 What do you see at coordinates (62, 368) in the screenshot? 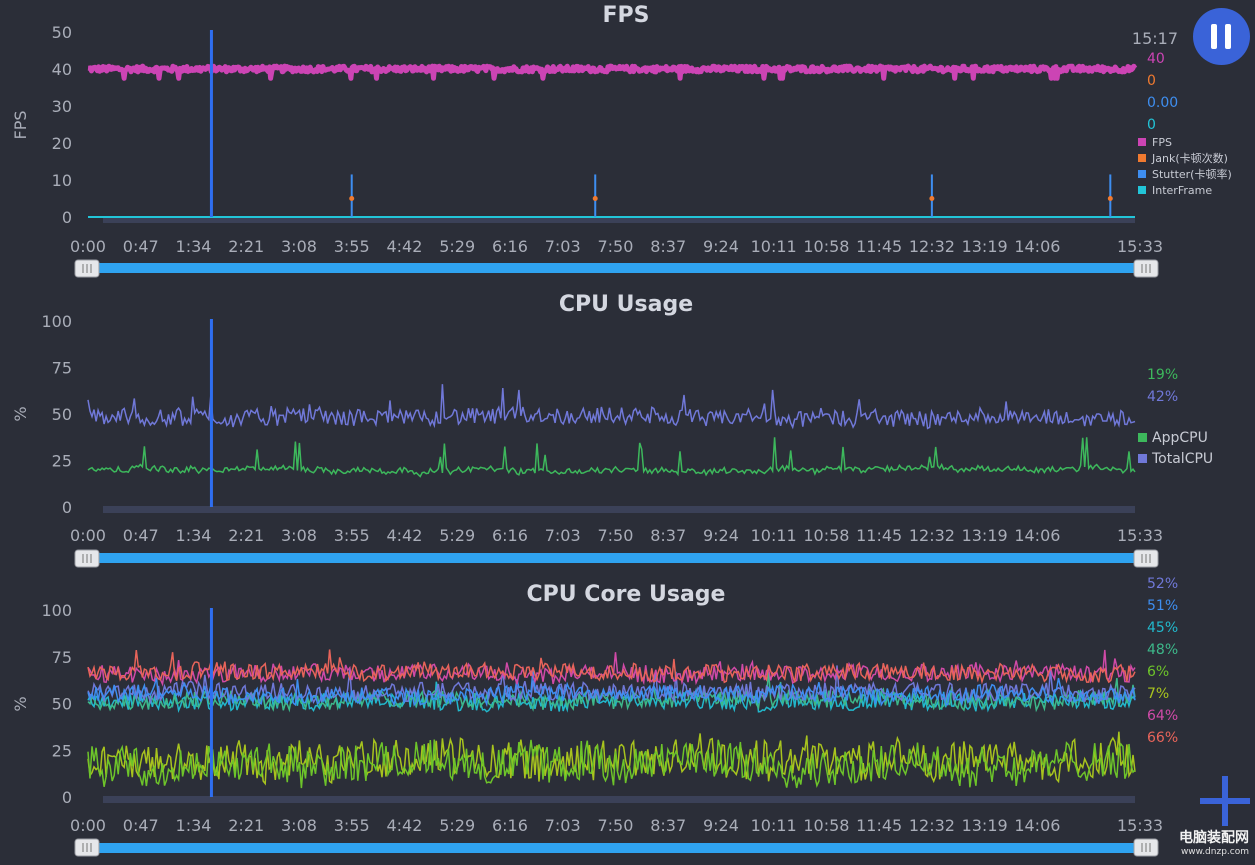
I see `y-tick-label: 75` at bounding box center [62, 368].